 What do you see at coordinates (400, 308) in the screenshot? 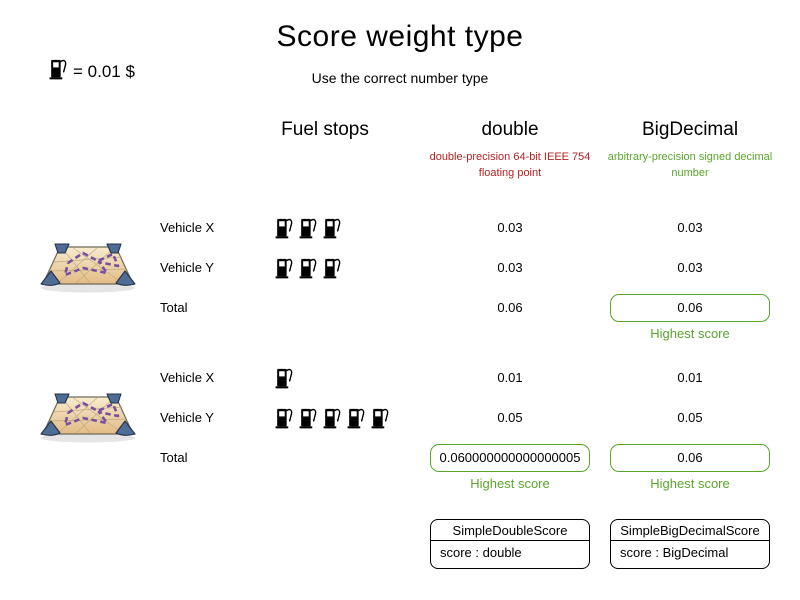
I see `table-row-total: Total 0.06 0.06` at bounding box center [400, 308].